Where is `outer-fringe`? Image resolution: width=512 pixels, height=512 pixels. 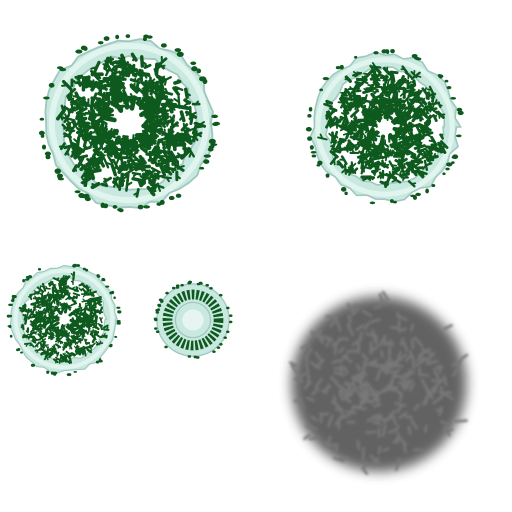 outer-fringe is located at coordinates (129, 123).